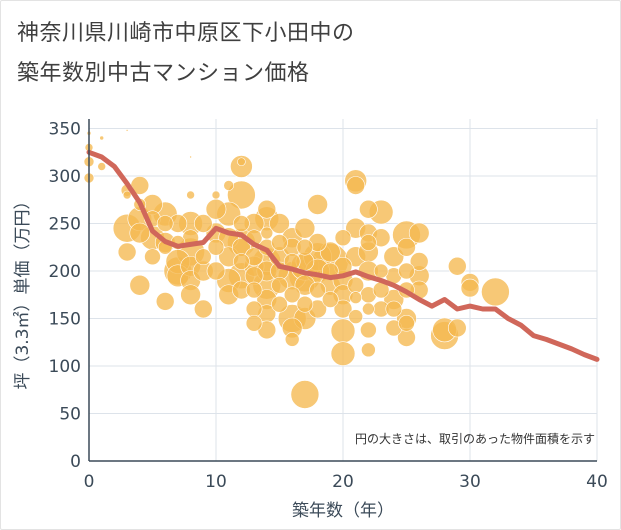 The width and height of the screenshot is (621, 530). I want to click on y-tick-label: 350, so click(65, 130).